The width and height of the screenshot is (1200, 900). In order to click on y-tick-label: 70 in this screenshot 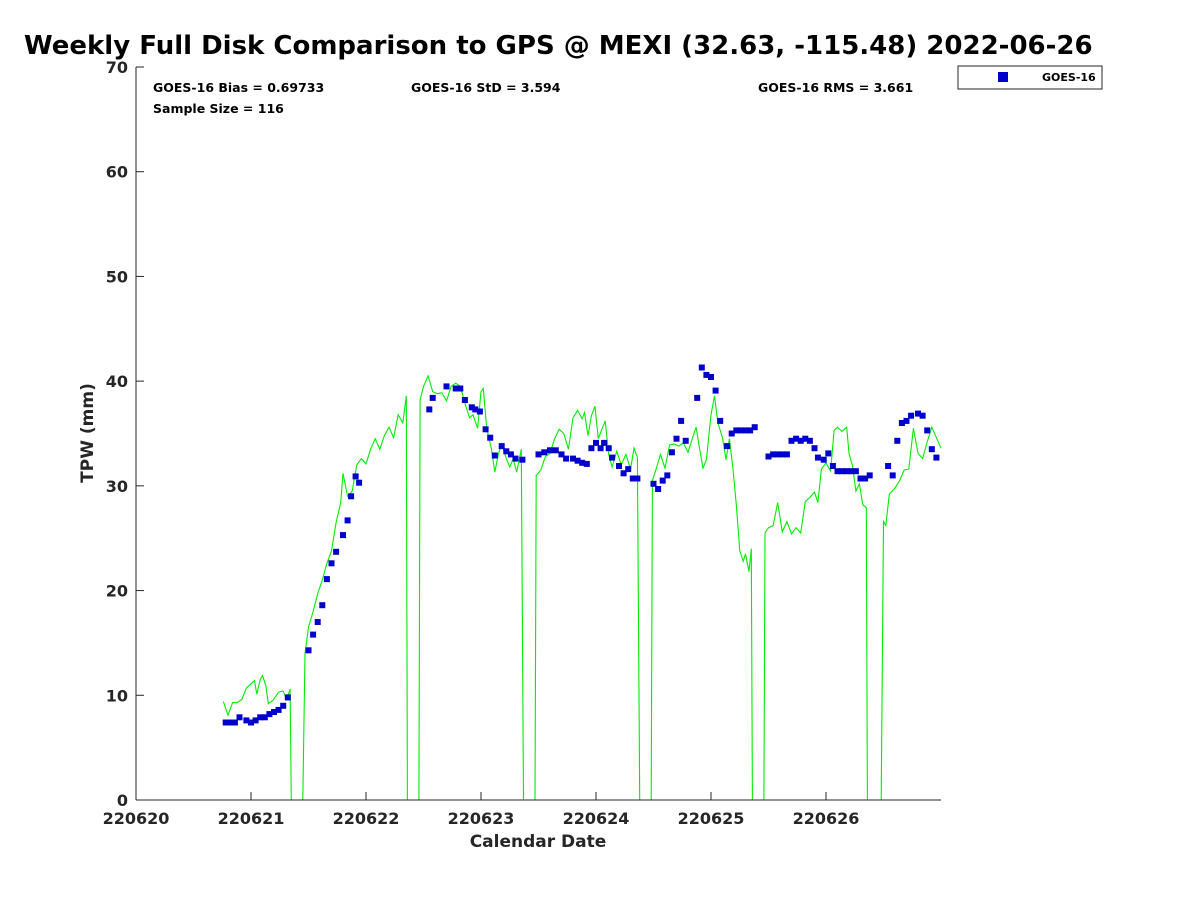, I will do `click(117, 67)`.